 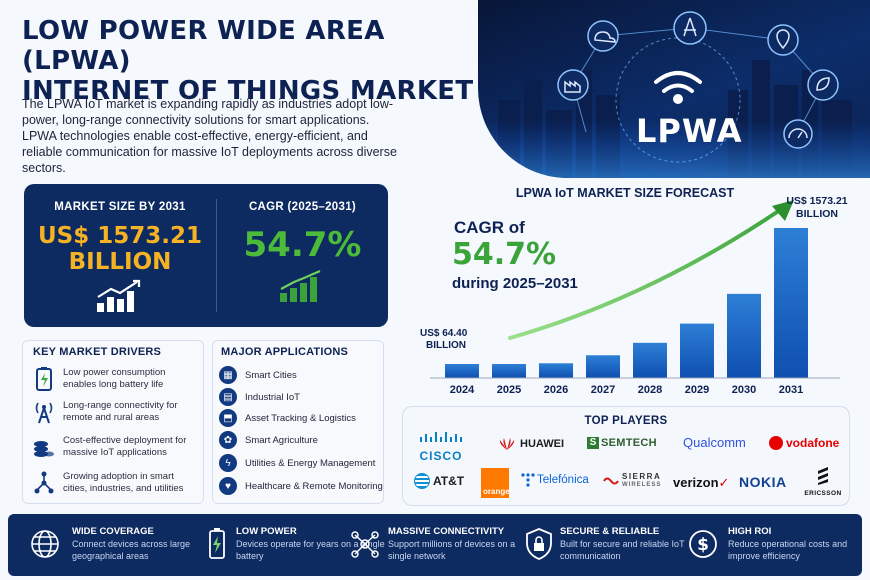 I want to click on bar-2030, so click(x=744, y=335).